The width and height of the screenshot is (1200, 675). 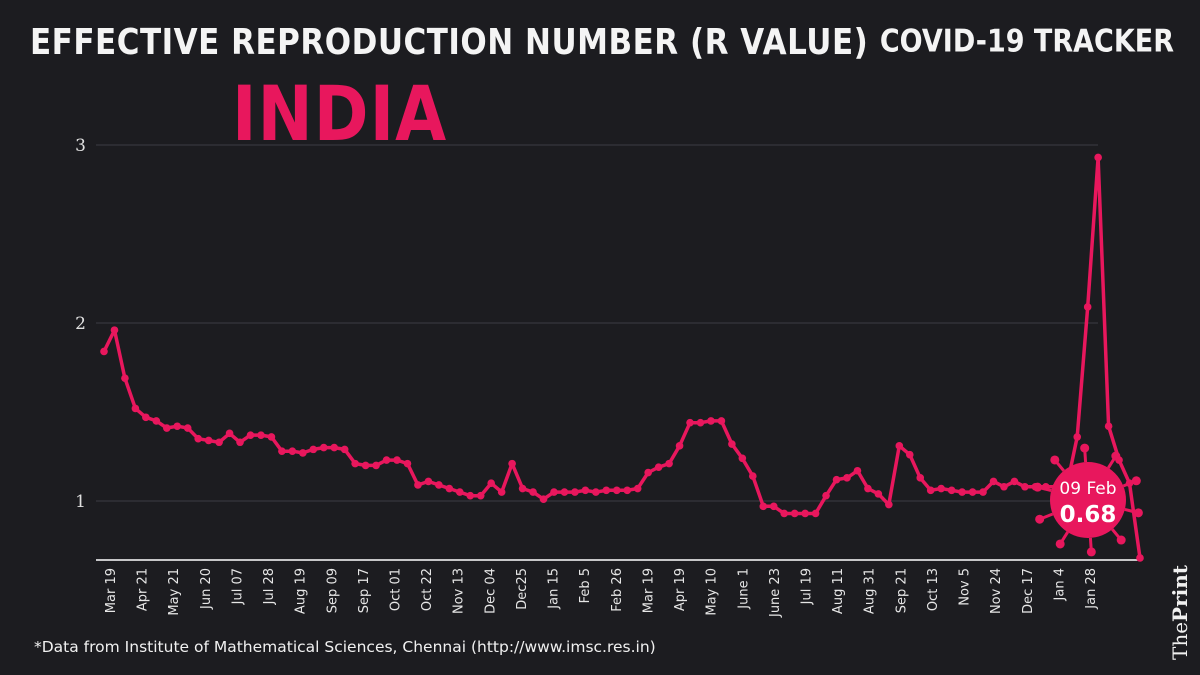 I want to click on x-tick-label: Feb 26, so click(x=617, y=590).